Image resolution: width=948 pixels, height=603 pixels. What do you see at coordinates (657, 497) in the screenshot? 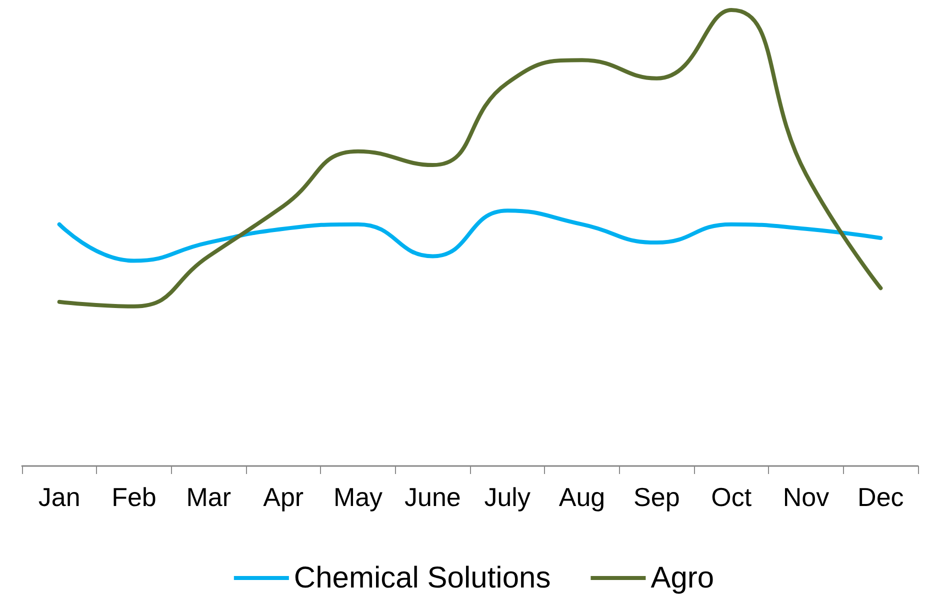
I see `x-tick-label: Sep` at bounding box center [657, 497].